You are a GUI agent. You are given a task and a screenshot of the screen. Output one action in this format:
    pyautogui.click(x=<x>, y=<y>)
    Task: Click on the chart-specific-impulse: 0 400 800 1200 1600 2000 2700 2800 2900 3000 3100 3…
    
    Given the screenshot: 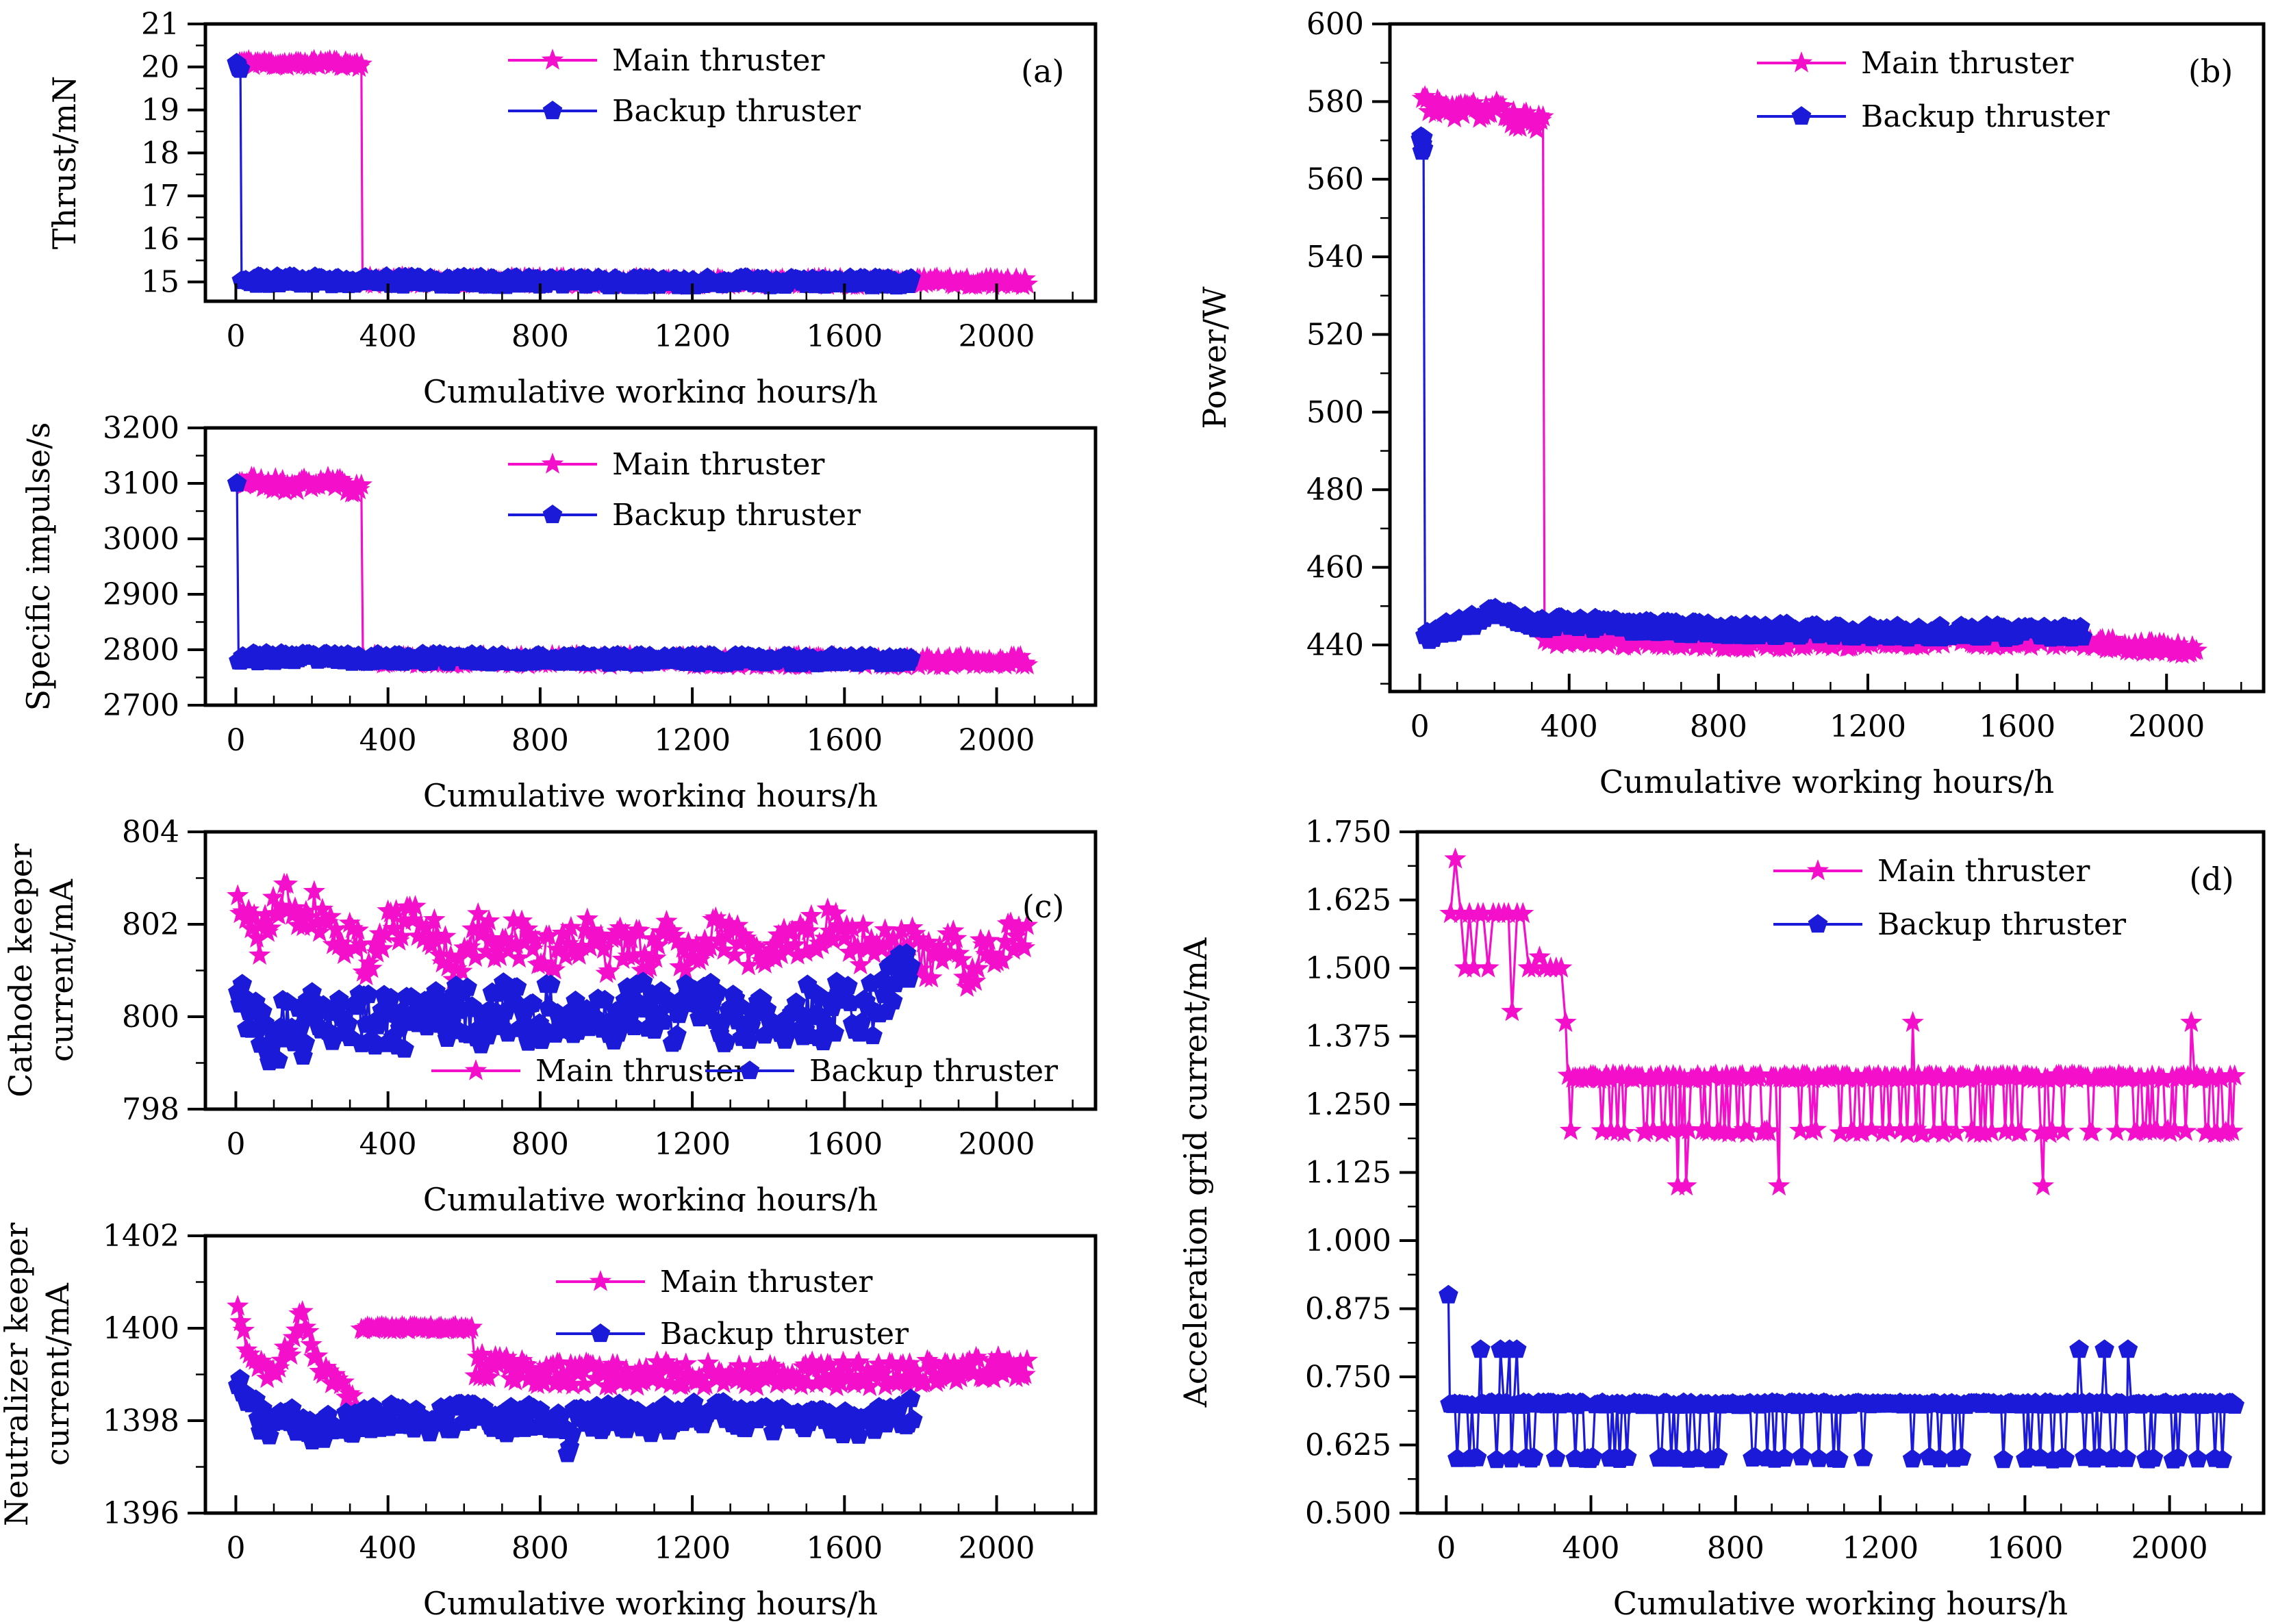 What is the action you would take?
    pyautogui.click(x=559, y=609)
    